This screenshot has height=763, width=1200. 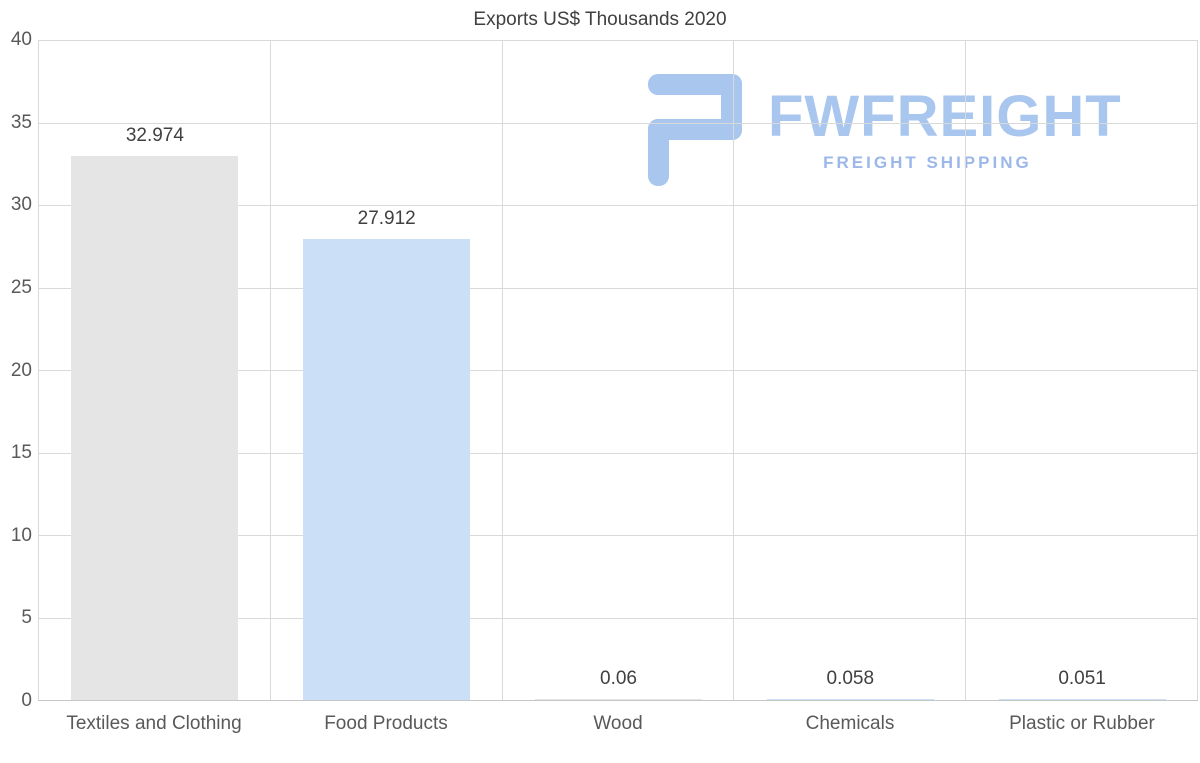 I want to click on y-tick-label: 20, so click(x=21, y=370).